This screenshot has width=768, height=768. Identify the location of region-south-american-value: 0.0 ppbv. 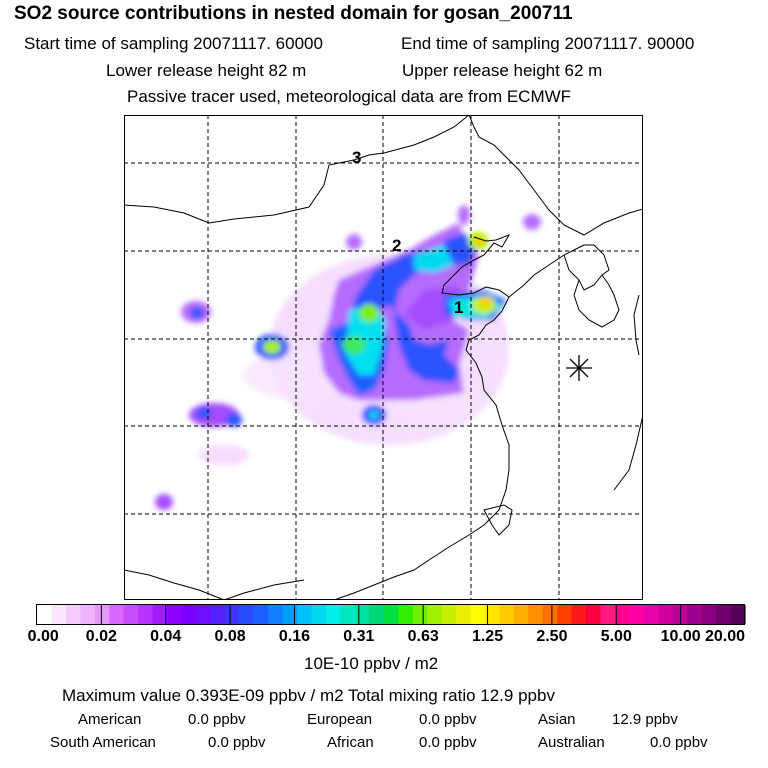
(237, 742).